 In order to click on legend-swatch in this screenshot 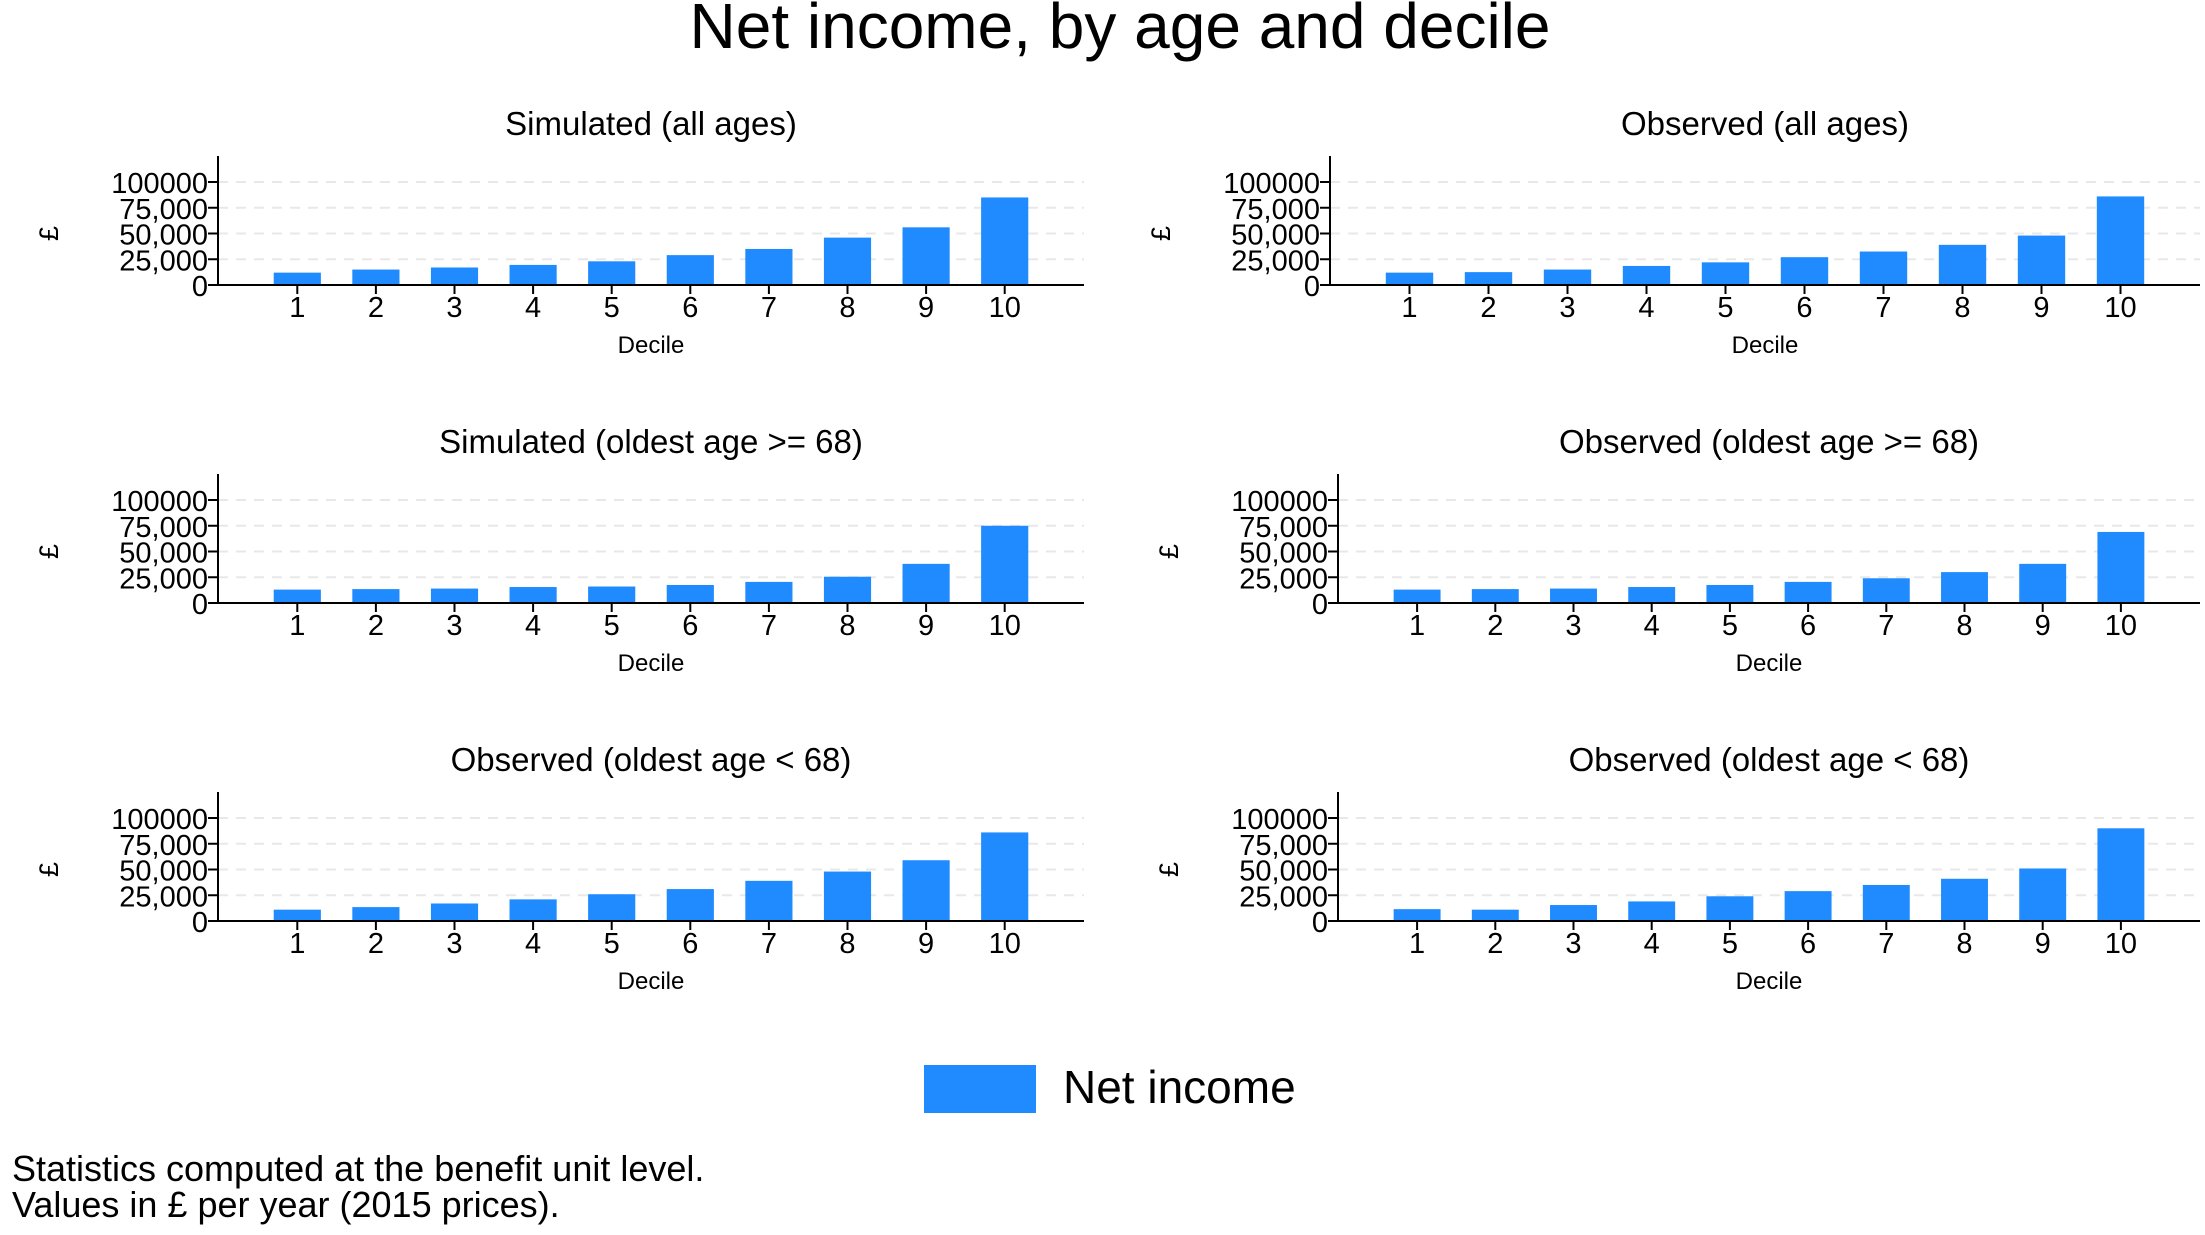, I will do `click(980, 1089)`.